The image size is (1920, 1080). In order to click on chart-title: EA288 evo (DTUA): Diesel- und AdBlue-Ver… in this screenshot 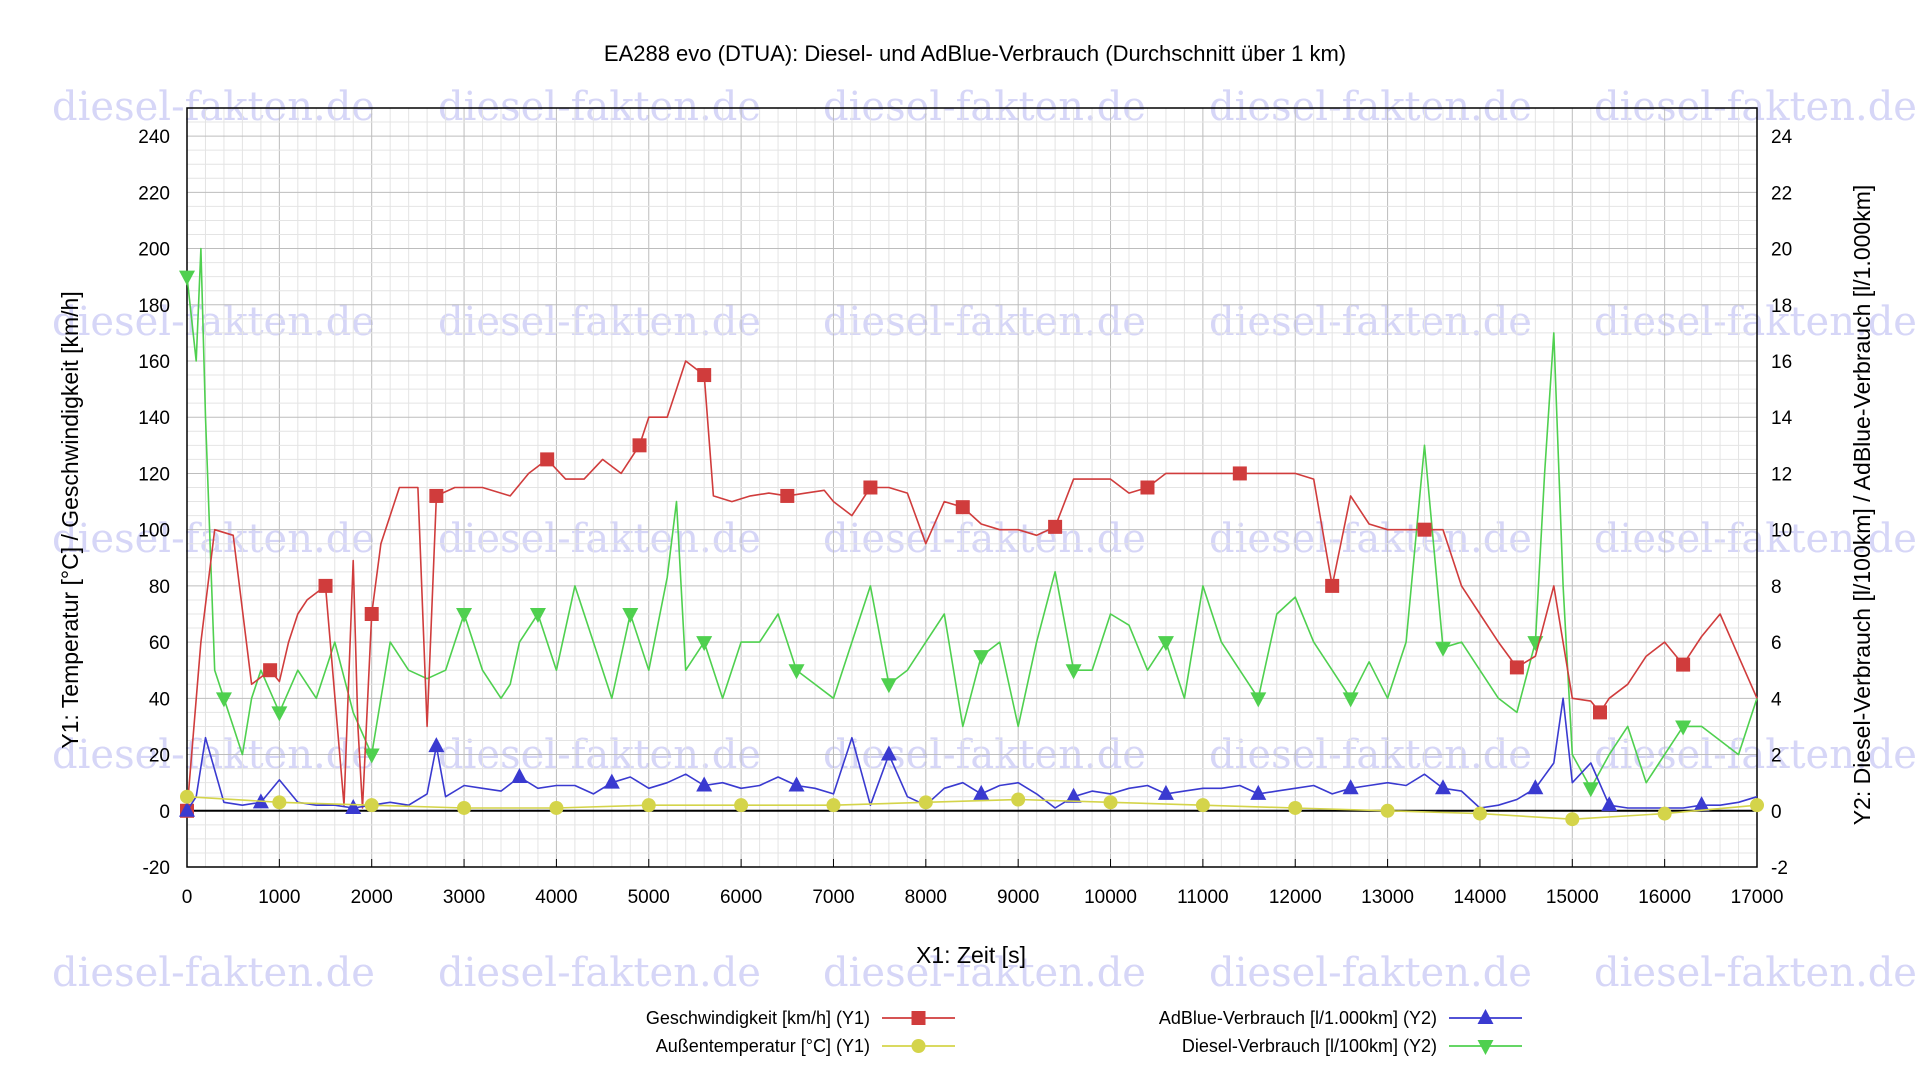, I will do `click(975, 53)`.